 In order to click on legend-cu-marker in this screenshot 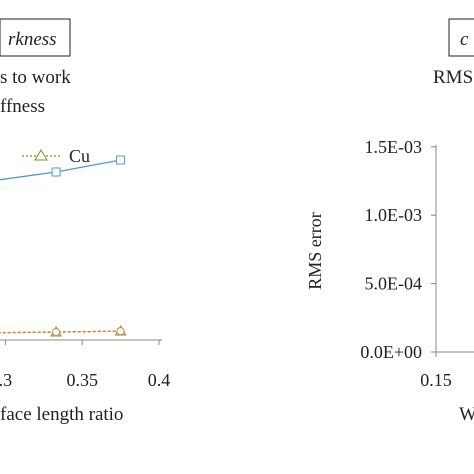, I will do `click(41, 155)`.